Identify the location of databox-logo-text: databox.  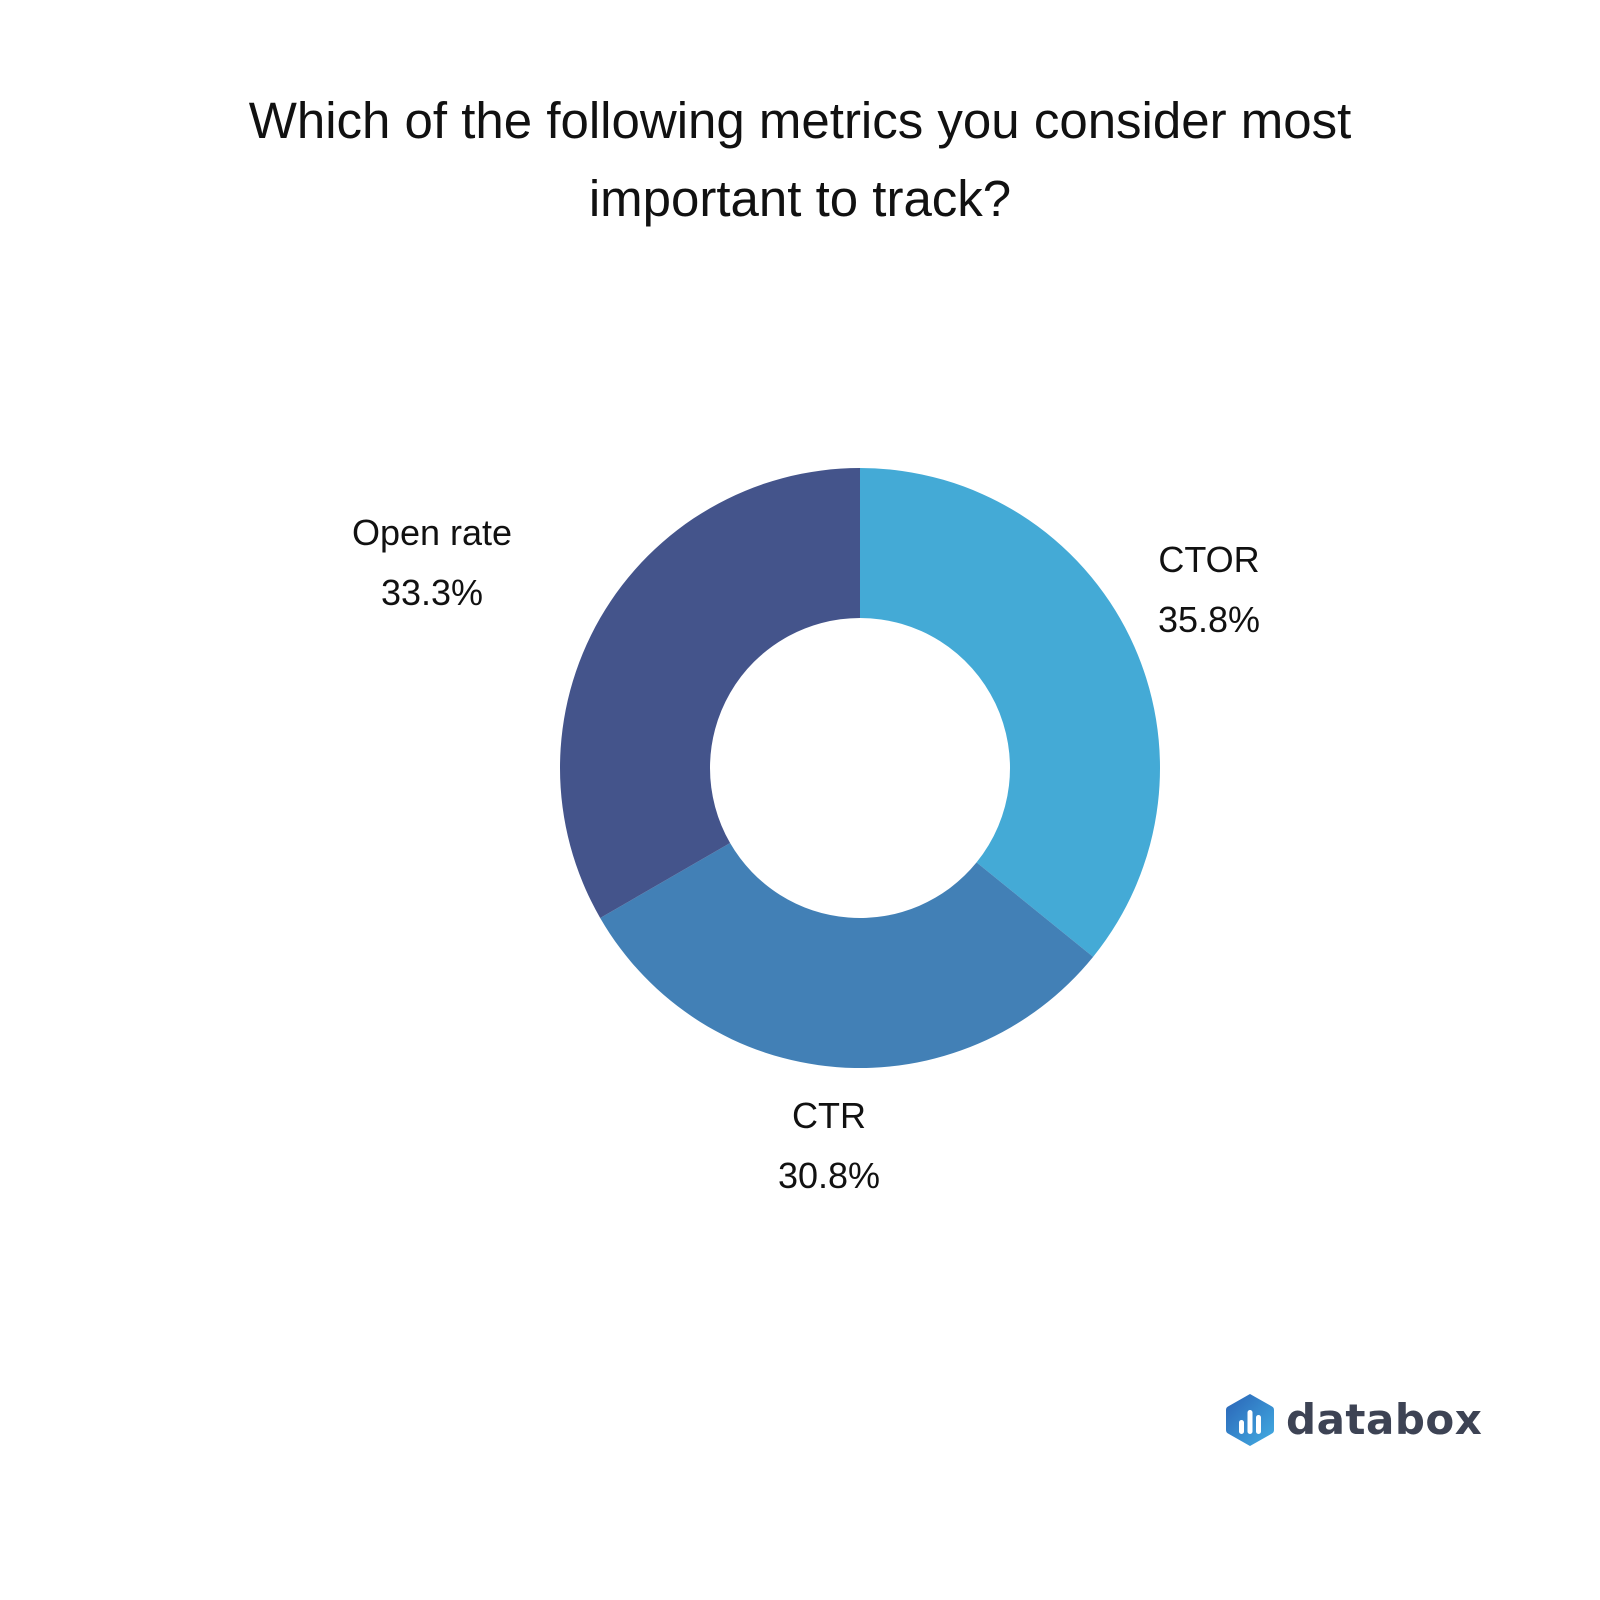
(1384, 1419).